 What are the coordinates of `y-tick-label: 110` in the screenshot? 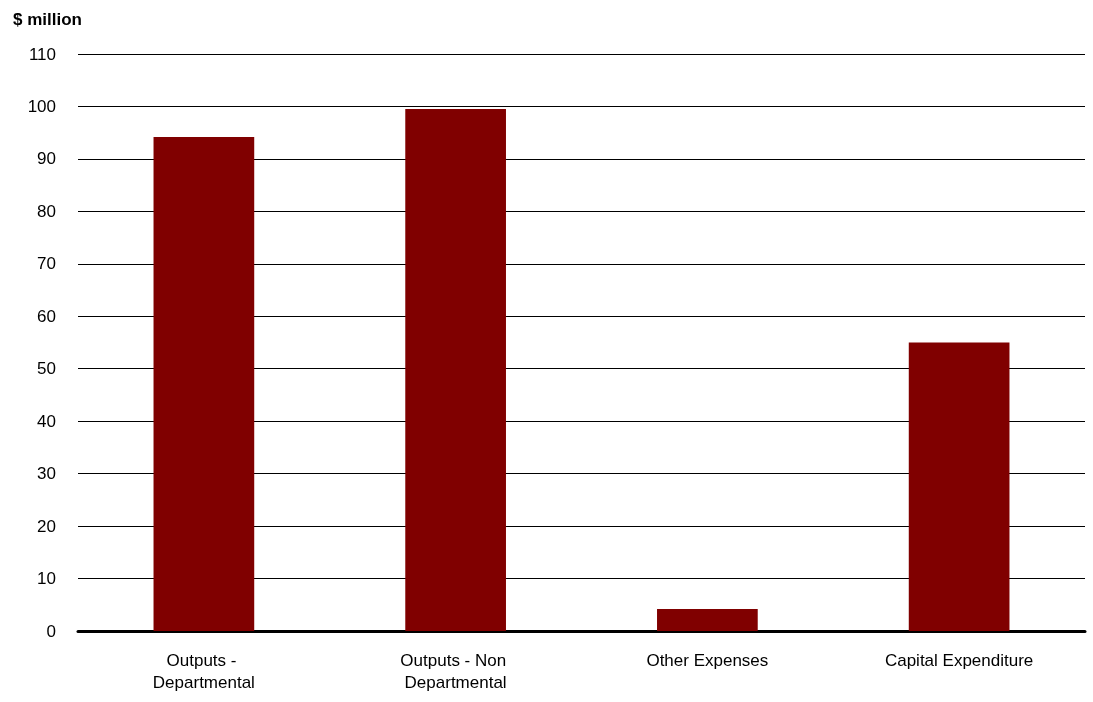 It's located at (42, 54).